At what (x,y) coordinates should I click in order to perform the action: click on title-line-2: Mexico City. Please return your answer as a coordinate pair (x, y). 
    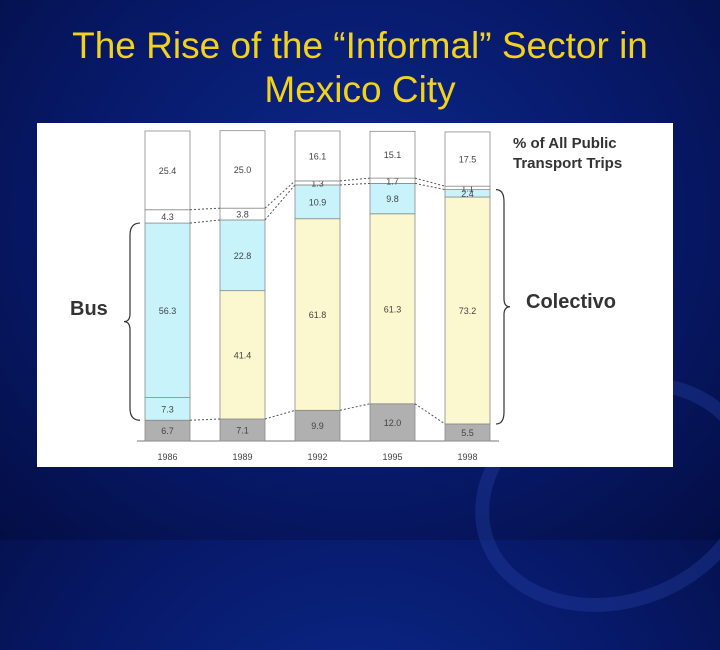
    Looking at the image, I should click on (360, 89).